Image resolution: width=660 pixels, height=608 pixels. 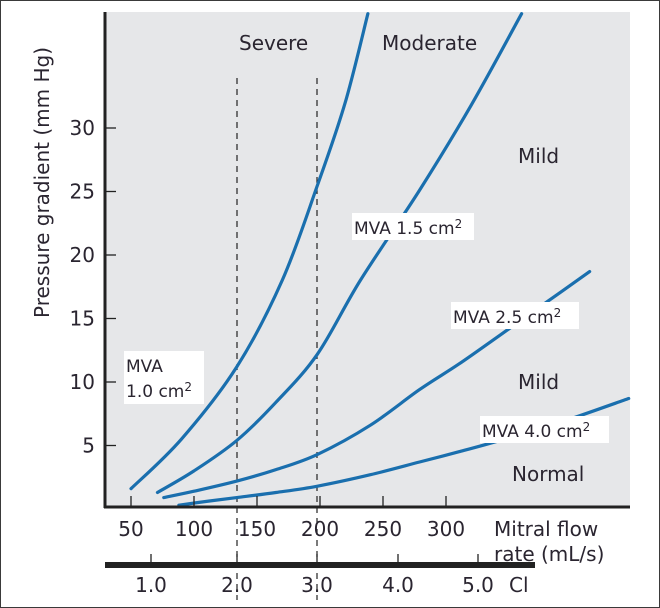 I want to click on x-axis-title-line-1: Mitral flow, so click(x=546, y=529).